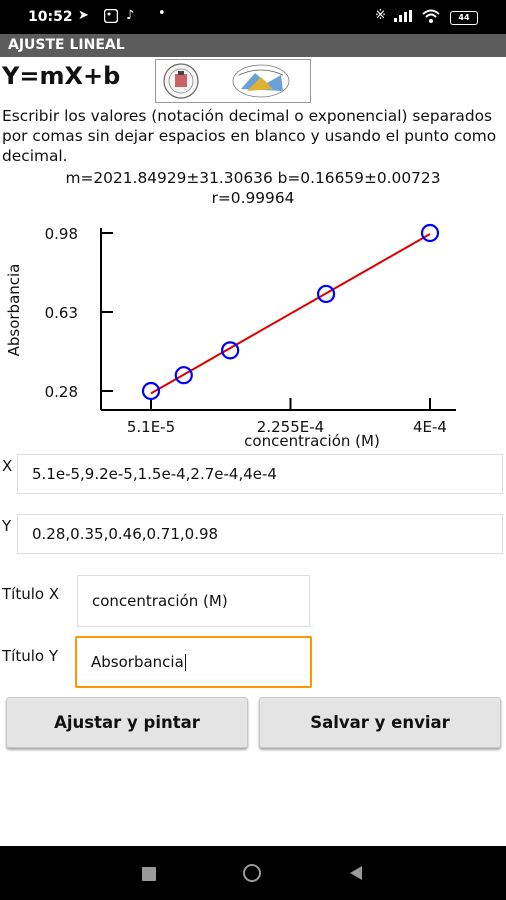 The width and height of the screenshot is (506, 900). What do you see at coordinates (61, 313) in the screenshot?
I see `y-tick-label: 0.63` at bounding box center [61, 313].